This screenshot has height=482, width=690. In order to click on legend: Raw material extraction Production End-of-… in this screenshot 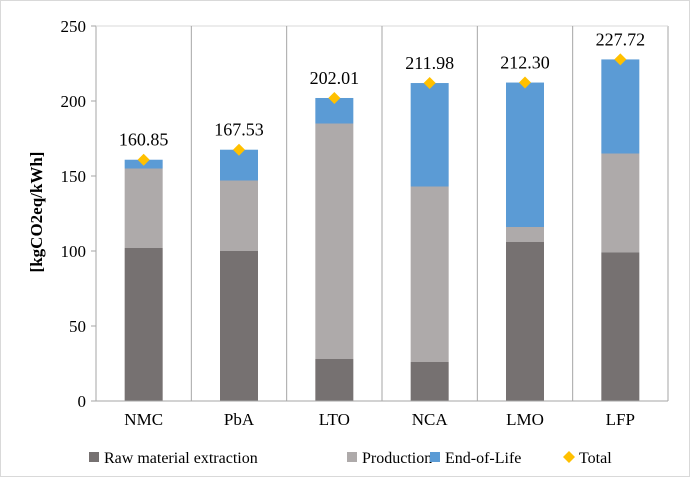, I will do `click(350, 458)`.